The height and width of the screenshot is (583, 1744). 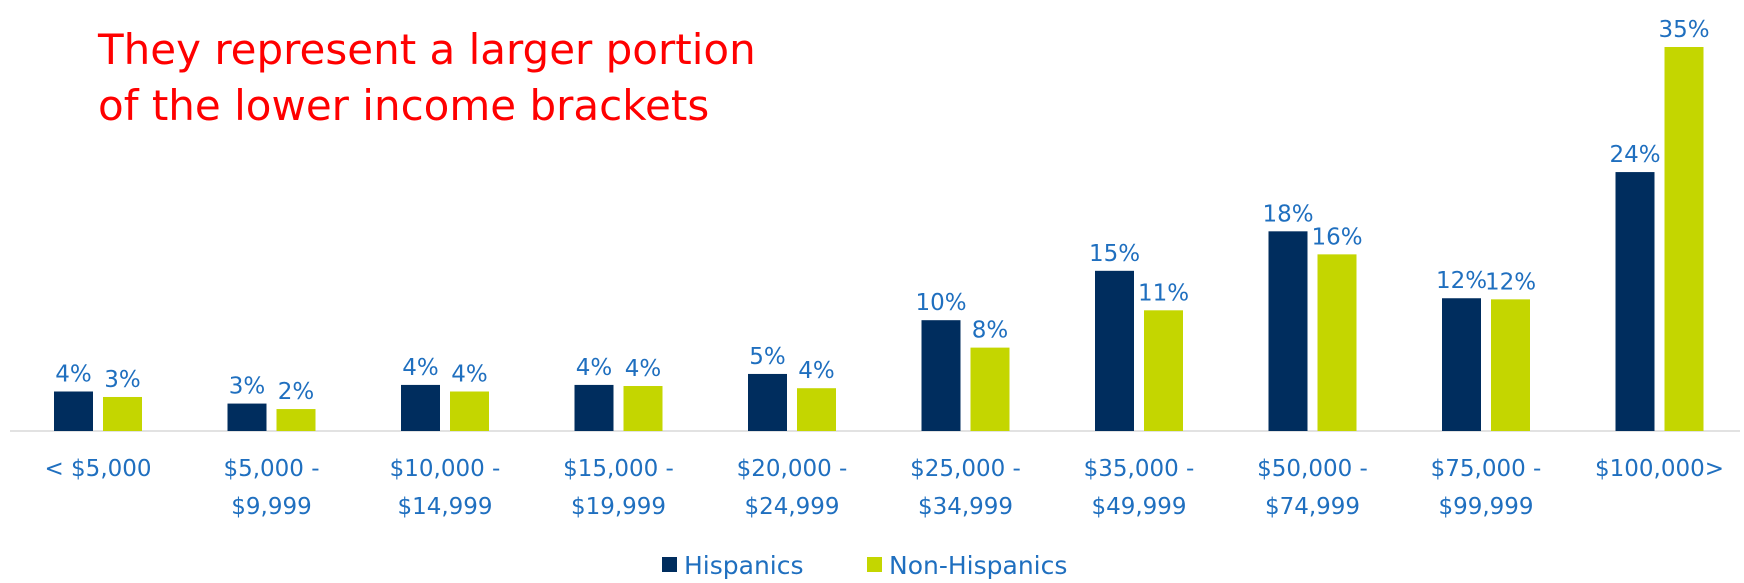 What do you see at coordinates (978, 565) in the screenshot?
I see `legend-label: Non-Hispanics` at bounding box center [978, 565].